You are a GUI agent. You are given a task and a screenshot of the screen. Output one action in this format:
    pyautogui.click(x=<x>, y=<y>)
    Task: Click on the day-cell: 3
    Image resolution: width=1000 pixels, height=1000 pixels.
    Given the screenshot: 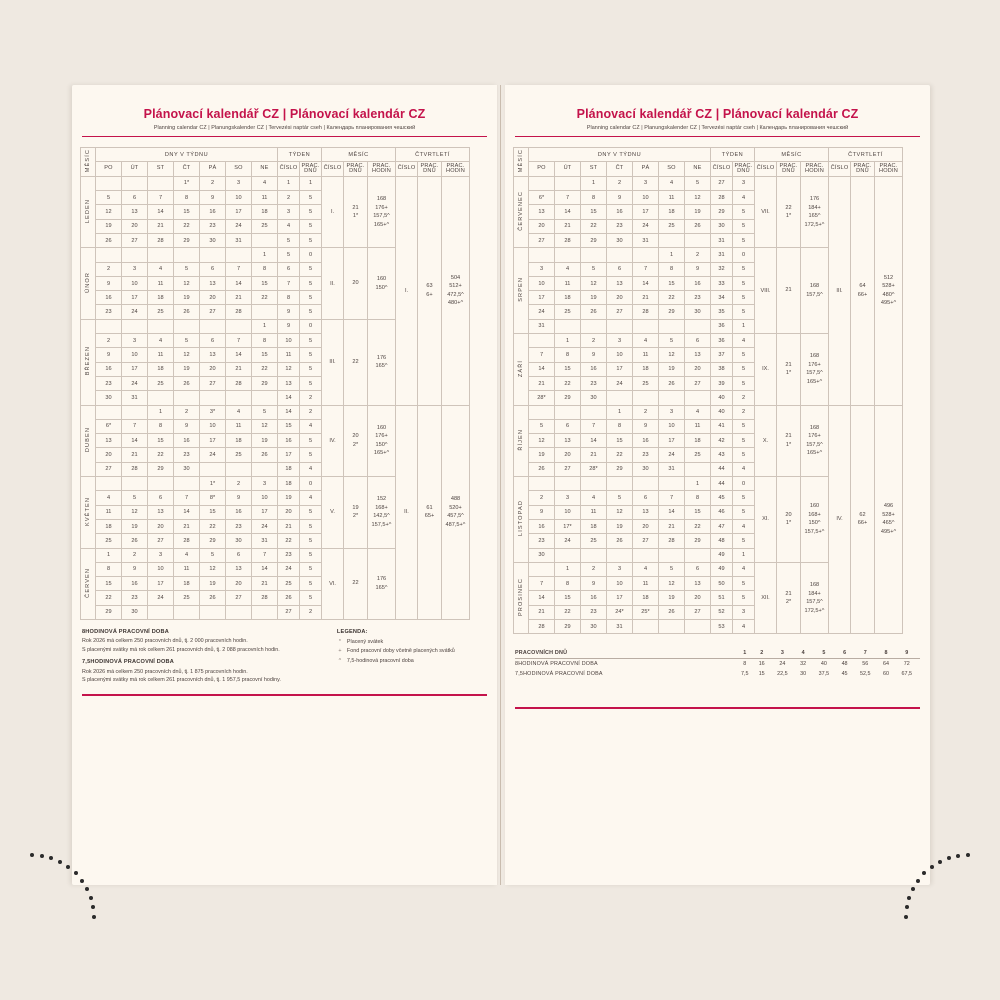 What is the action you would take?
    pyautogui.click(x=160, y=555)
    